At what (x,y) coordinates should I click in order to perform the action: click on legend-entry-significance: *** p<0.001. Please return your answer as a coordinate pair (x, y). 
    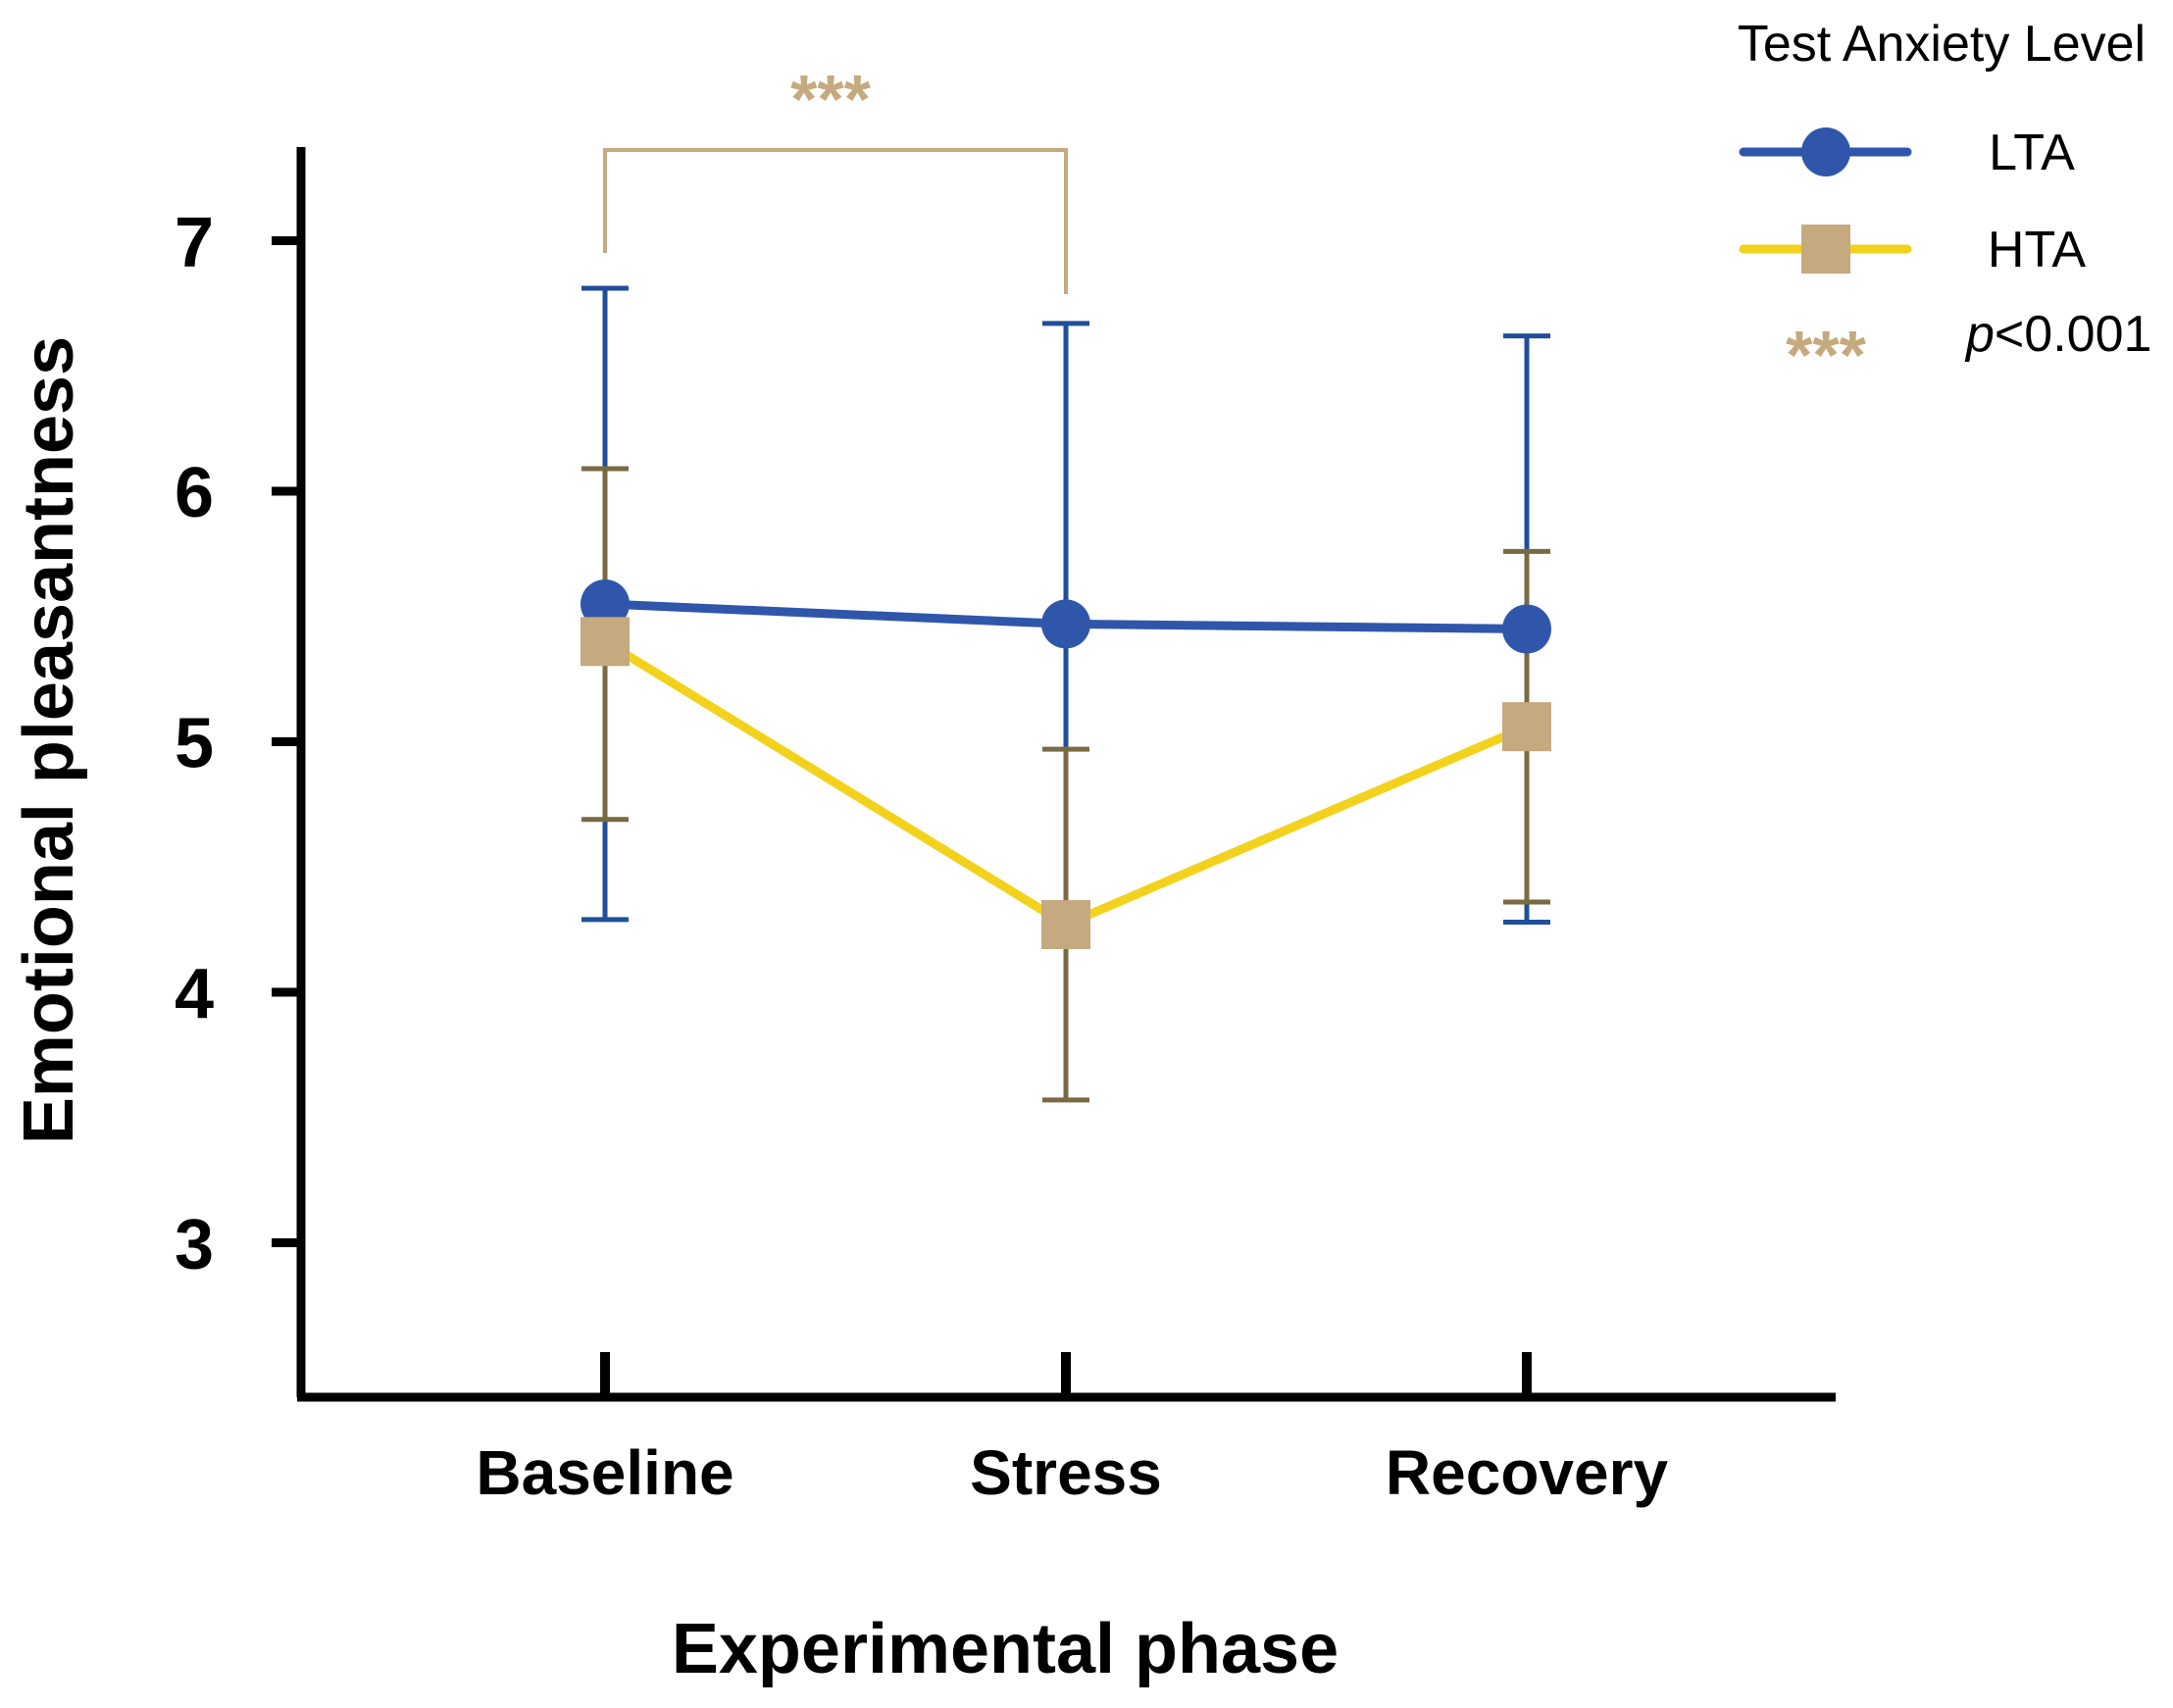
    Looking at the image, I should click on (1968, 349).